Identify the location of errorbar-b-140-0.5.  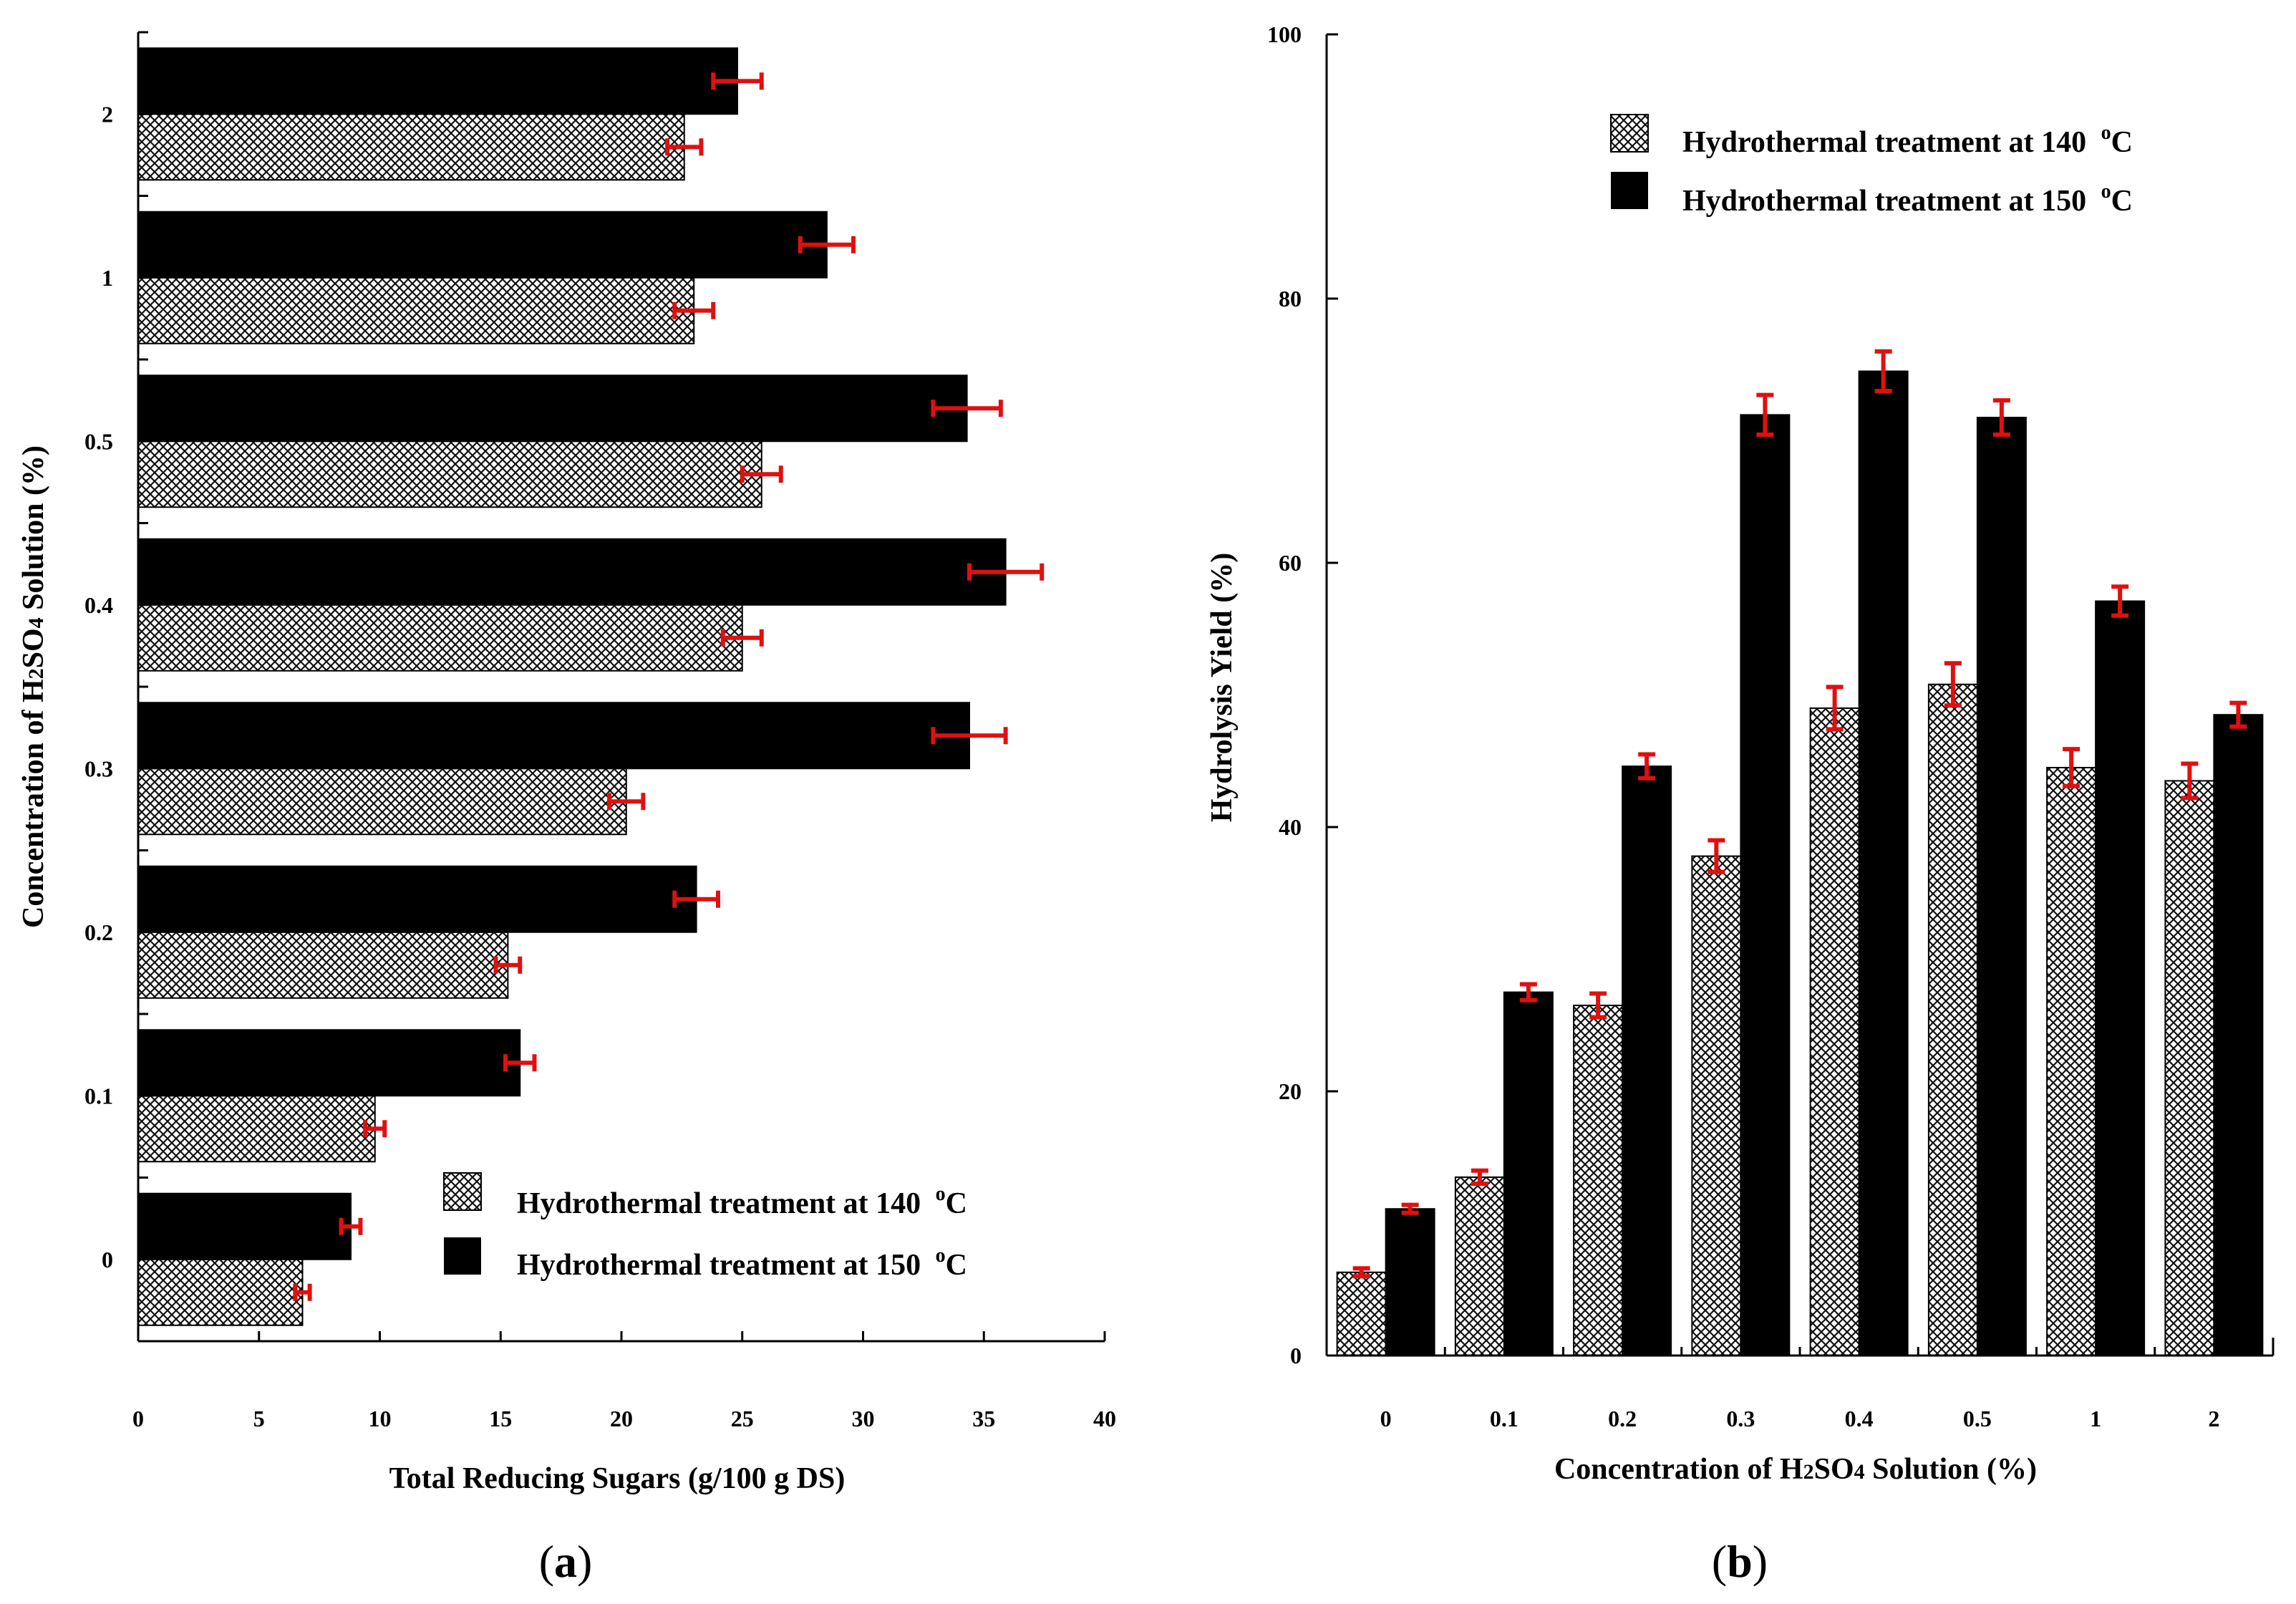
(1953, 684).